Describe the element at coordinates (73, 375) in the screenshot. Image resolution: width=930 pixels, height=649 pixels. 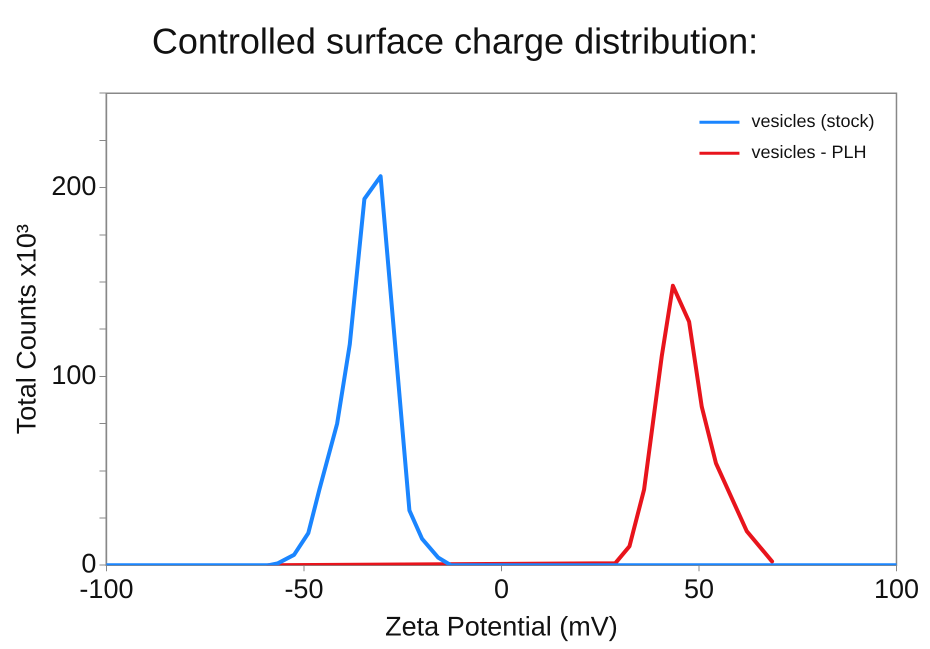
I see `y-tick-label: 100` at that location.